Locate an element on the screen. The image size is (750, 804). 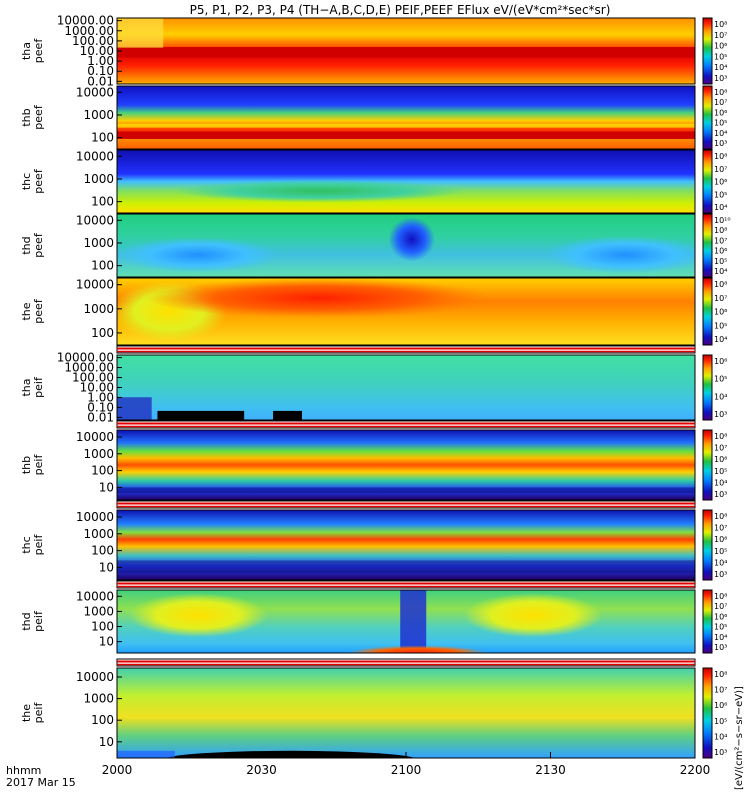
y-tick-label: 0.10 is located at coordinates (100, 407).